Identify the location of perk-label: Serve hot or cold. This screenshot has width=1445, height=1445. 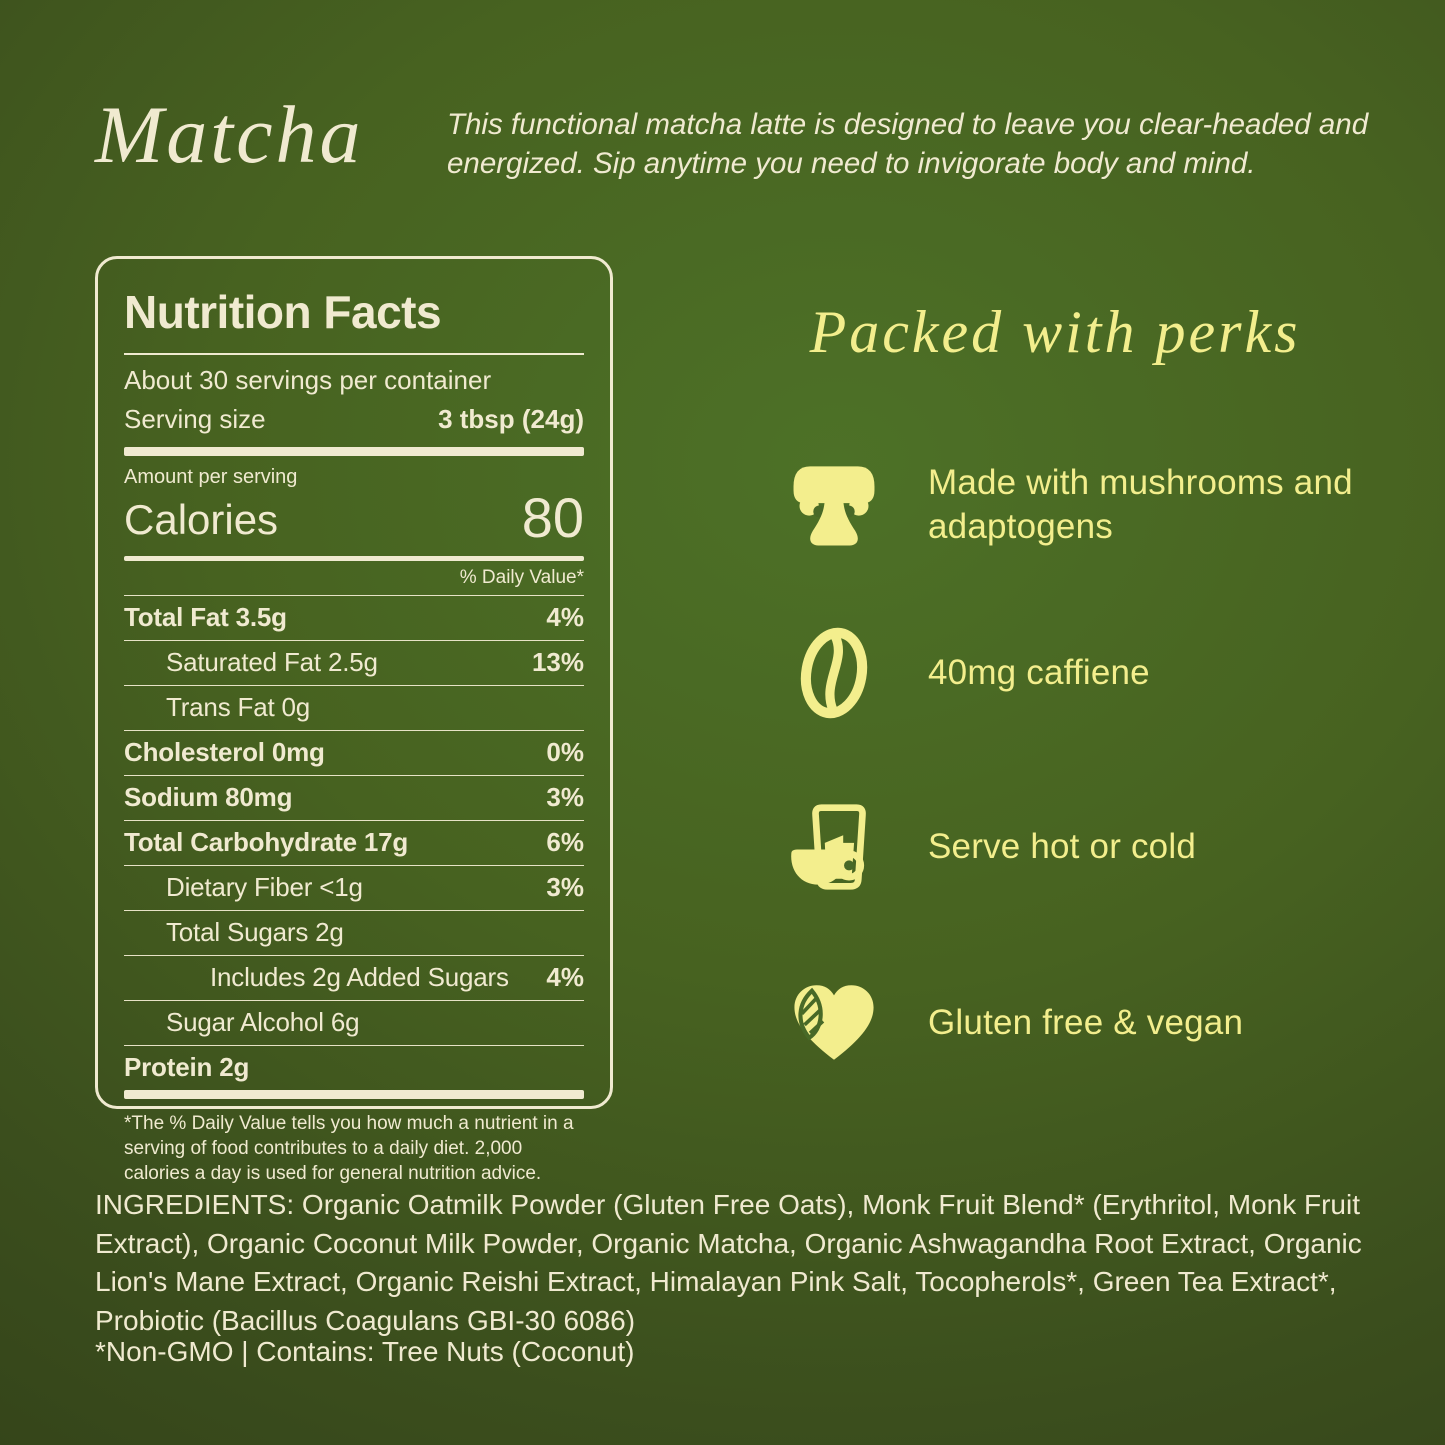
(1062, 847).